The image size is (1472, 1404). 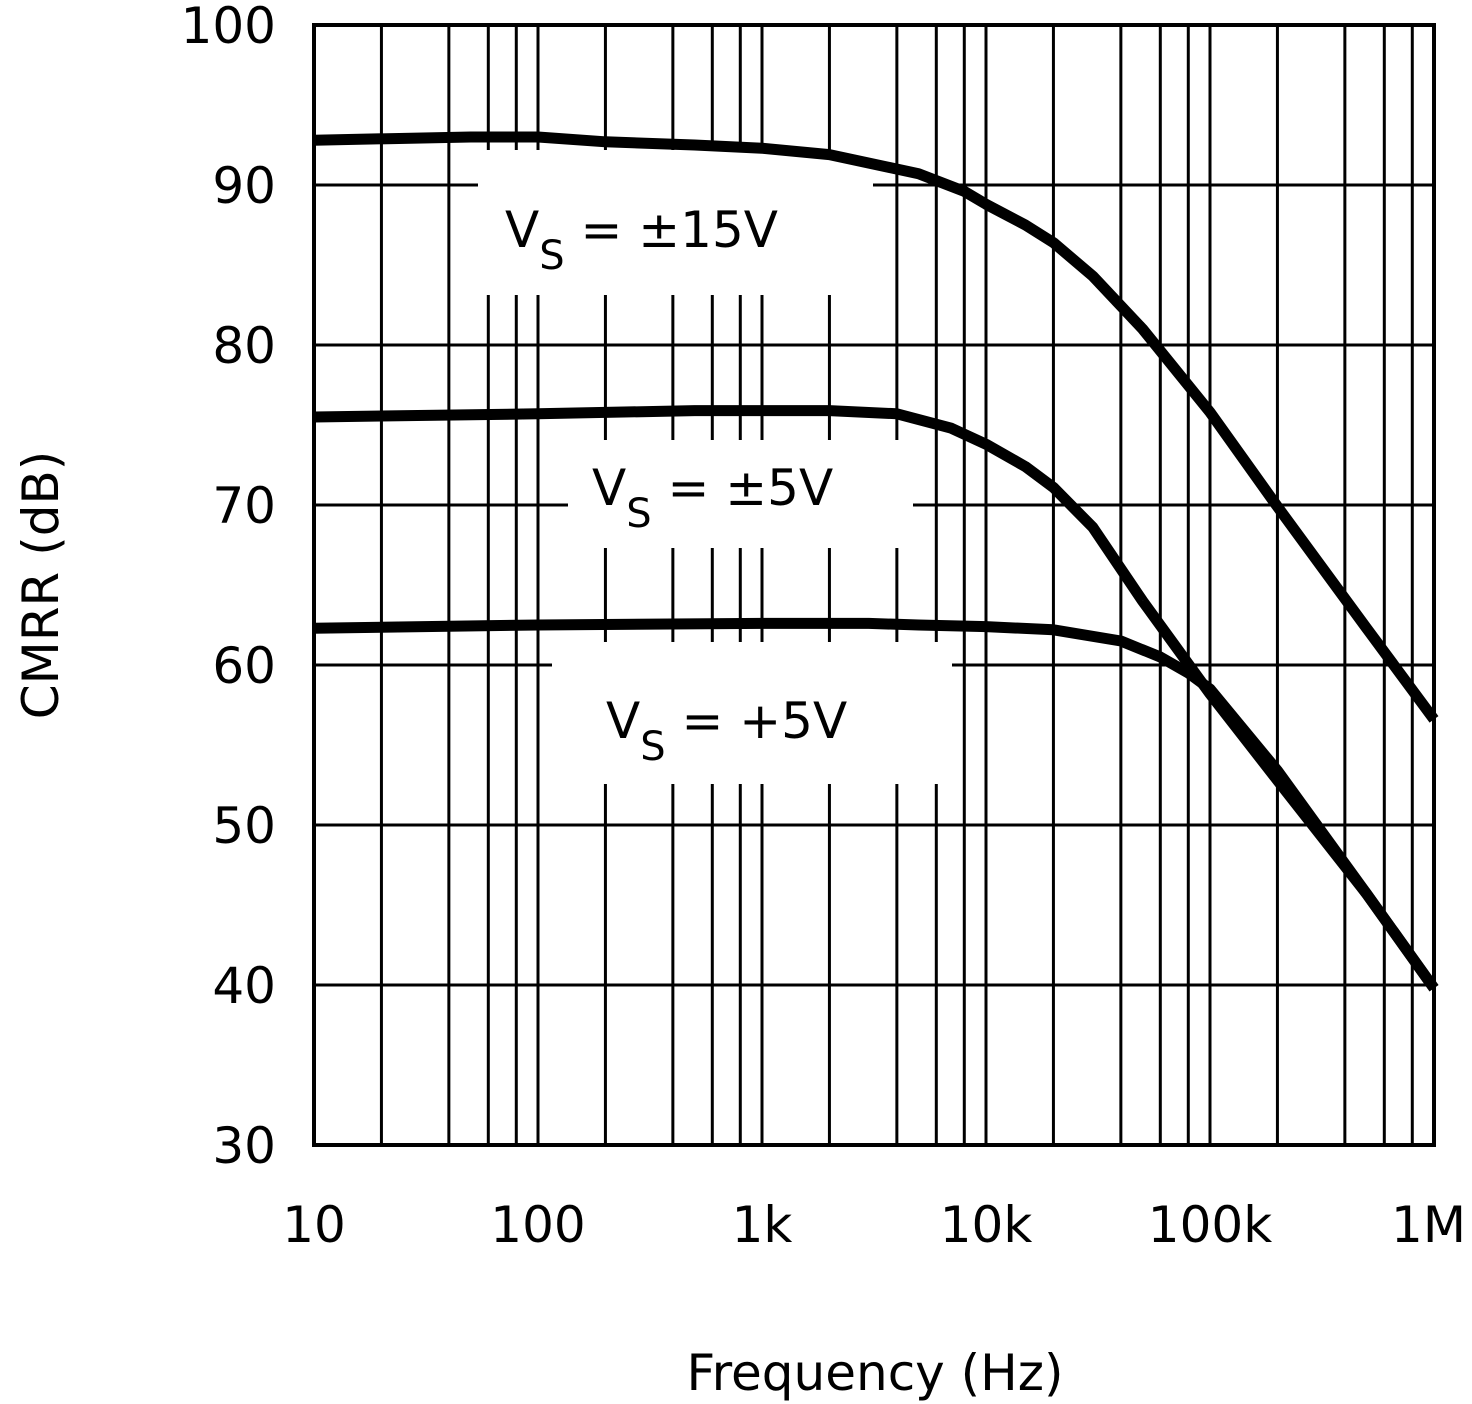 What do you see at coordinates (244, 186) in the screenshot?
I see `y-tick-label: 90` at bounding box center [244, 186].